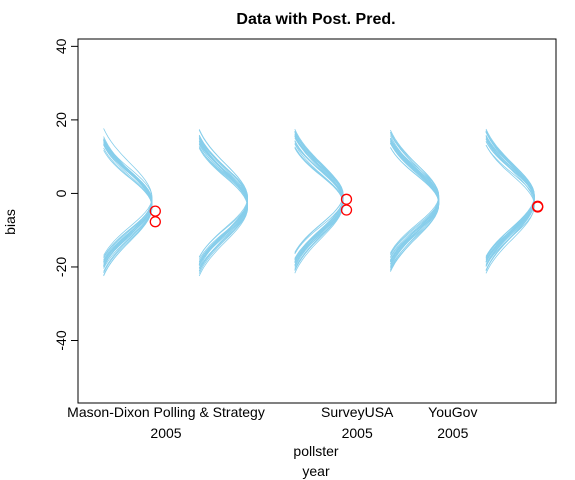 The image size is (575, 480). I want to click on observed-points, so click(346, 210).